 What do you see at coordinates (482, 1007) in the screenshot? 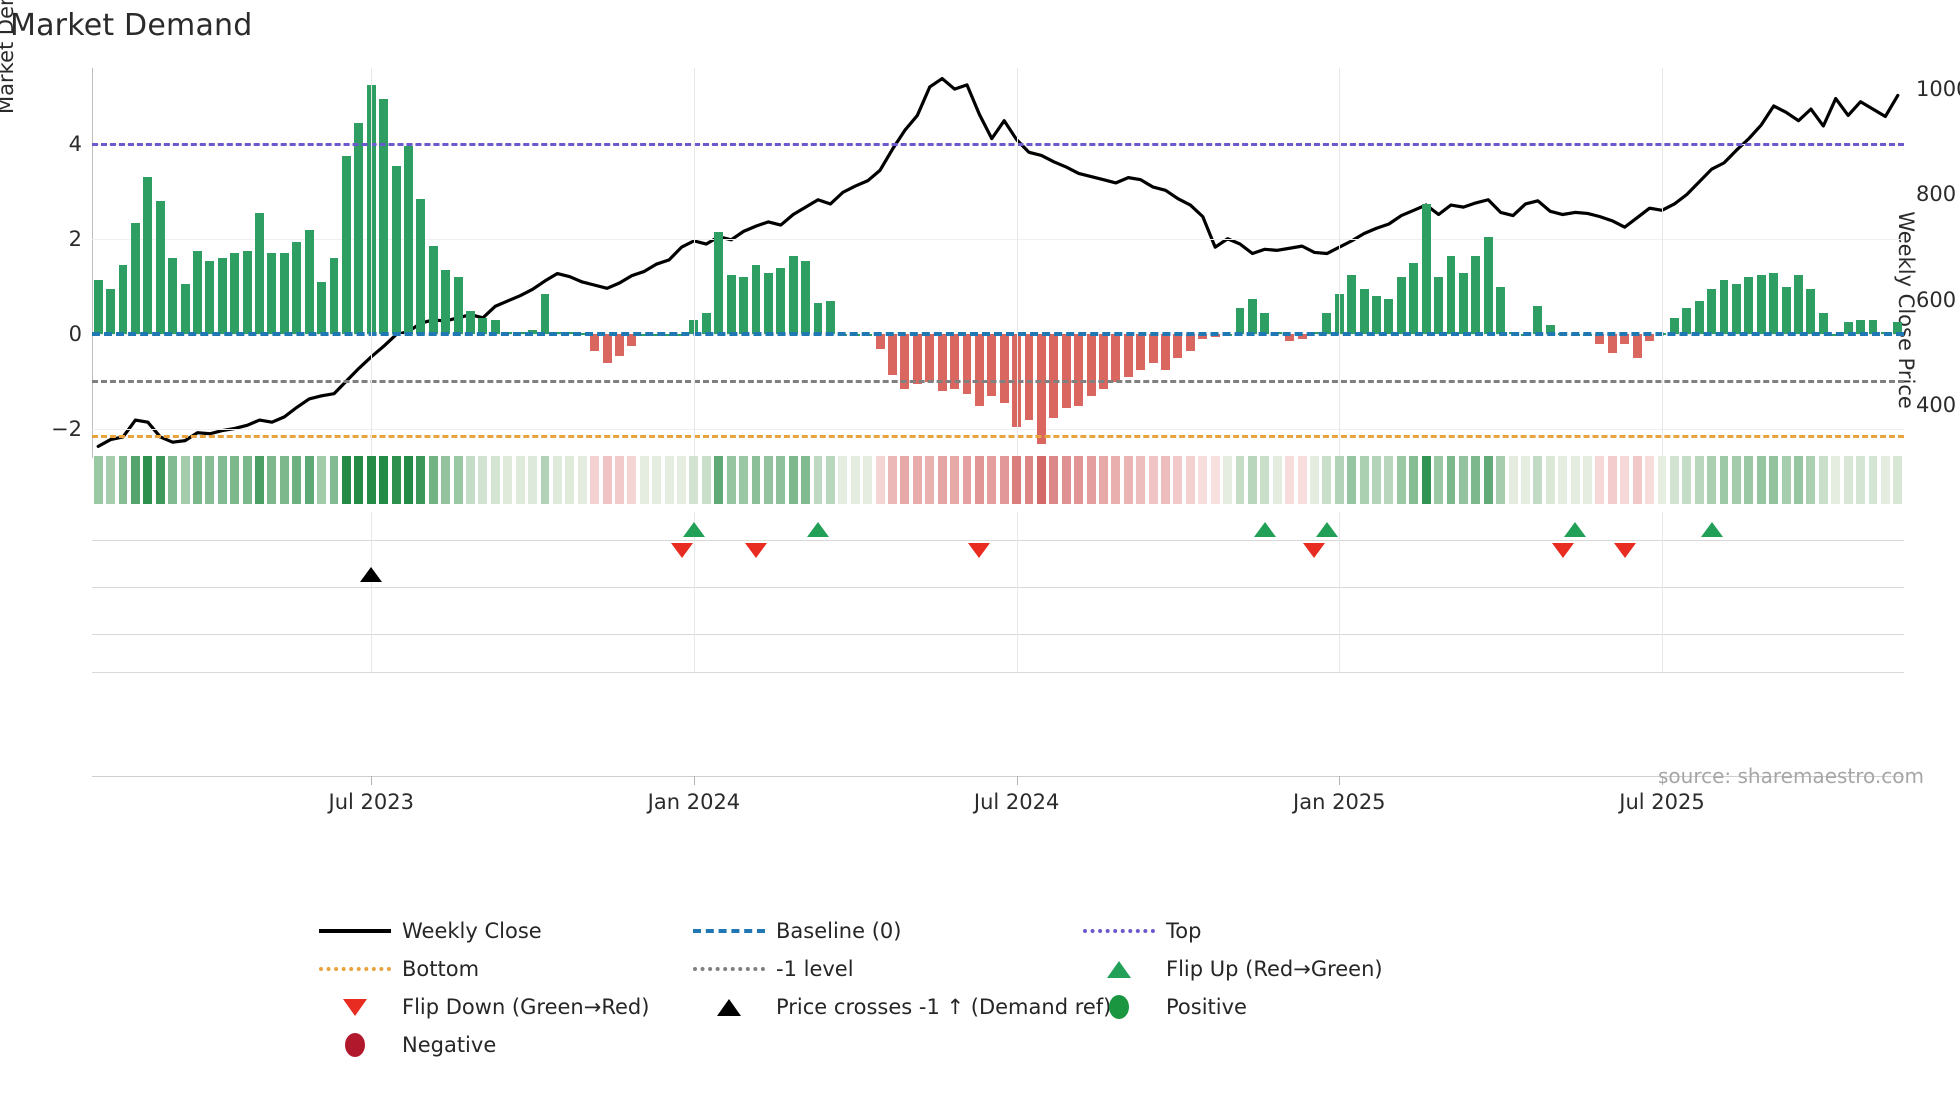
I see `legend-item: Flip Down (Green→Red)` at bounding box center [482, 1007].